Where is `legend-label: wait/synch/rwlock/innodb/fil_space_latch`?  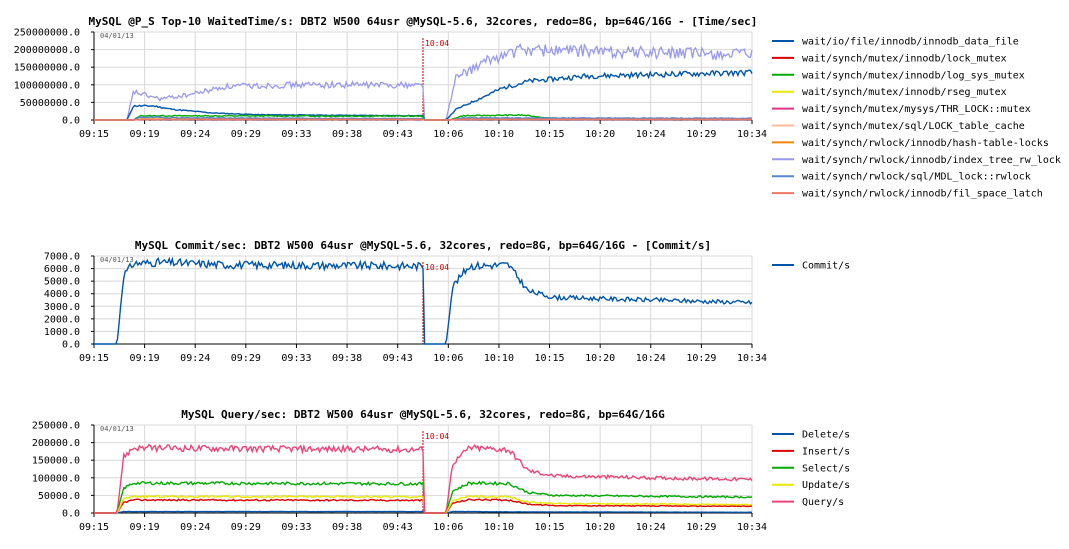
legend-label: wait/synch/rwlock/innodb/fil_space_latch is located at coordinates (922, 194).